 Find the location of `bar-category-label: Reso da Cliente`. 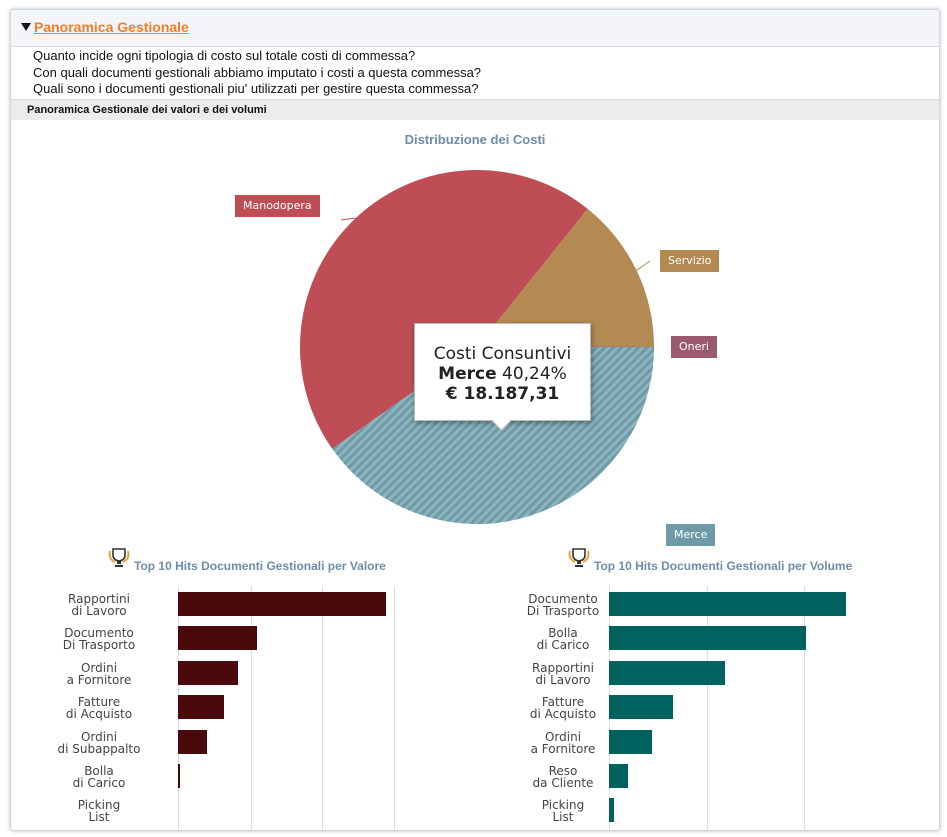

bar-category-label: Reso da Cliente is located at coordinates (563, 777).